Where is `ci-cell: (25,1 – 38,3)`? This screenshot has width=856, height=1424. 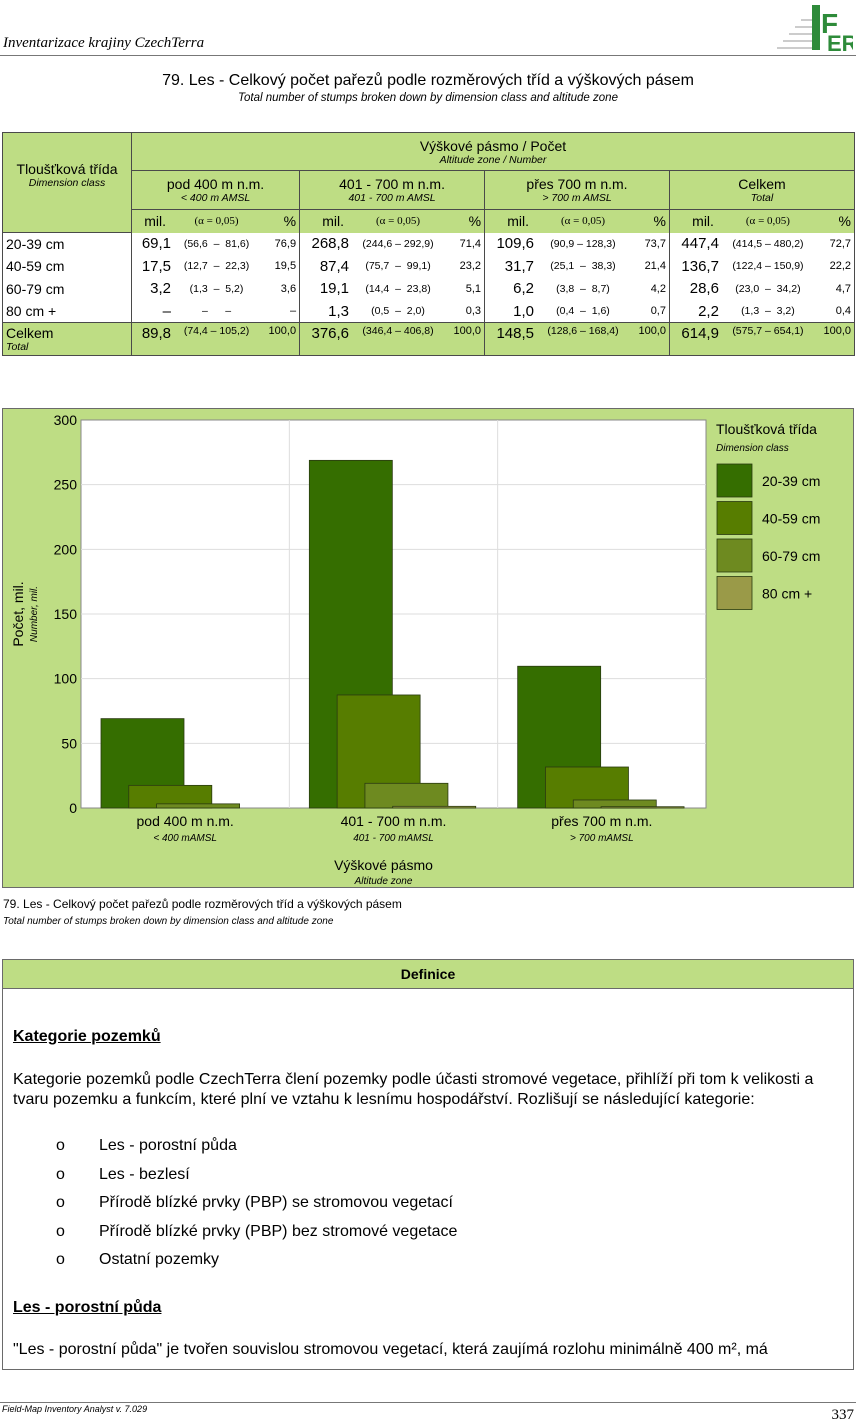 ci-cell: (25,1 – 38,3) is located at coordinates (583, 266).